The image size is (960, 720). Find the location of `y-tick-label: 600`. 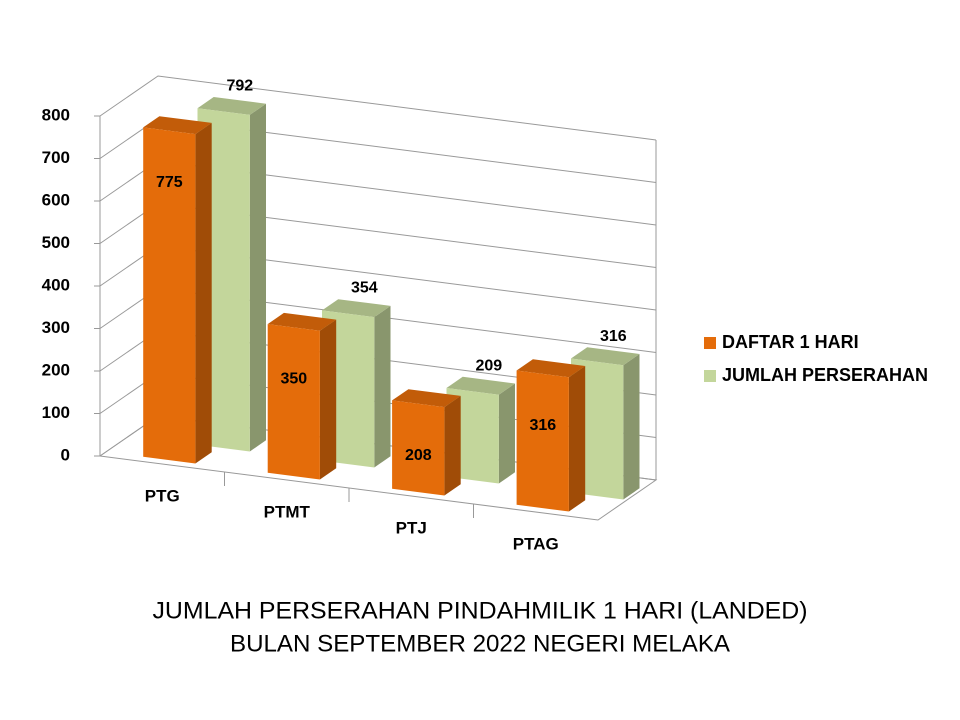

y-tick-label: 600 is located at coordinates (56, 199).